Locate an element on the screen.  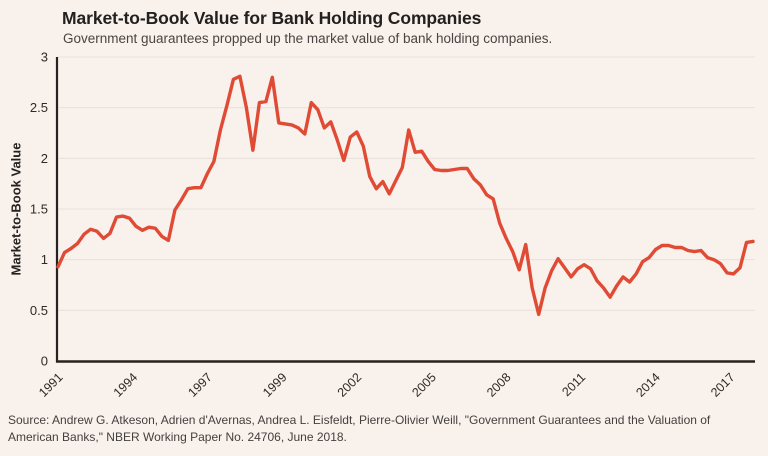
x-tick-label: 2011 is located at coordinates (573, 384).